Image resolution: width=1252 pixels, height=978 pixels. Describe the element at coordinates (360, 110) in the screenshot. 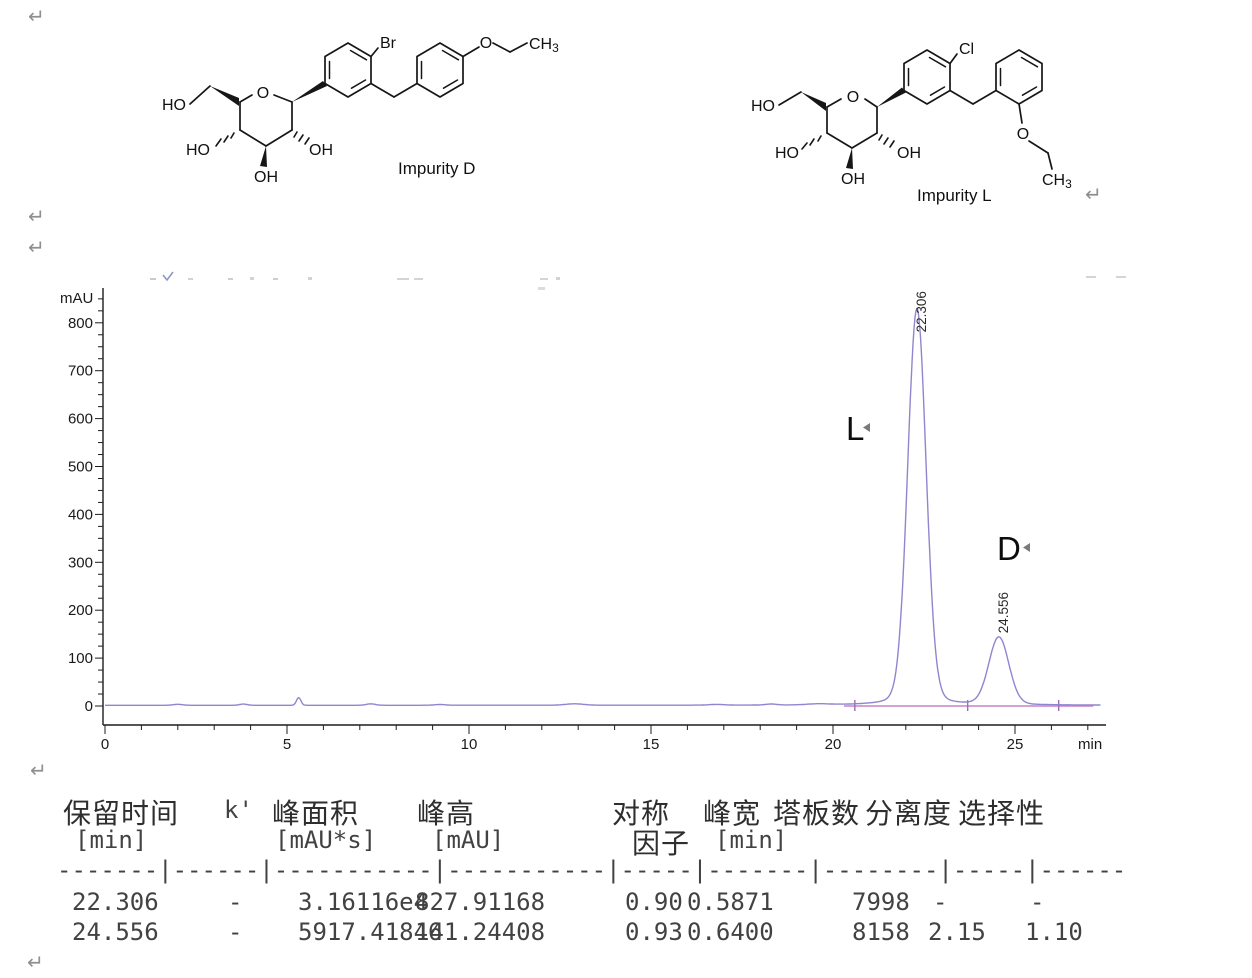

I see `impurity-d-drawing: HO O HO OH OH` at that location.